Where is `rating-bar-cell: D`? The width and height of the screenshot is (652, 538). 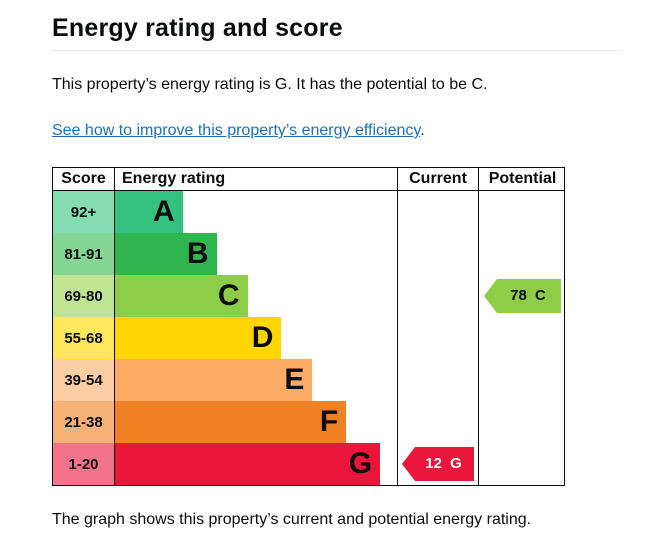
rating-bar-cell: D is located at coordinates (256, 338).